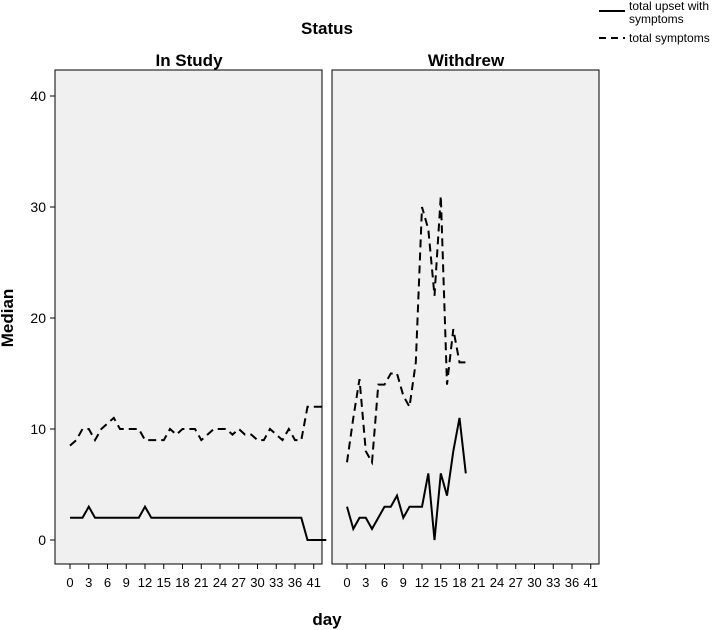  Describe the element at coordinates (466, 60) in the screenshot. I see `panel-title-withdrew: Withdrew` at that location.